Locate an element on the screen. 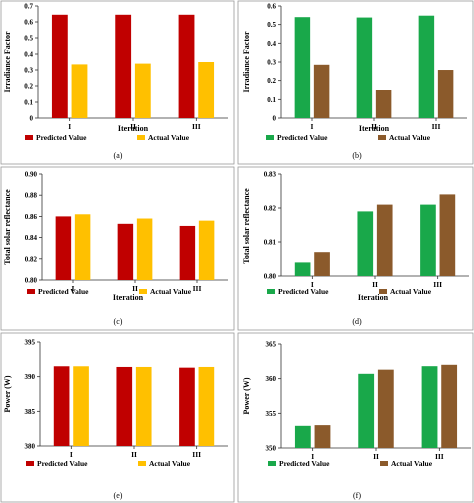 The image size is (474, 503). y-tick-label: 360 is located at coordinates (271, 379).